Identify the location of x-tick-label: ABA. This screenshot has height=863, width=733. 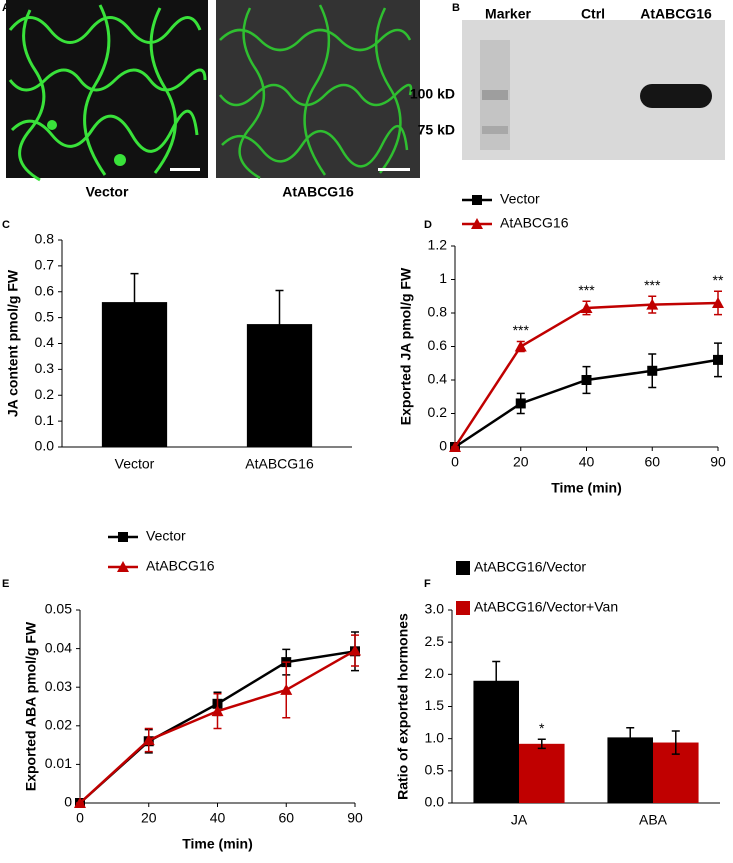
(653, 820).